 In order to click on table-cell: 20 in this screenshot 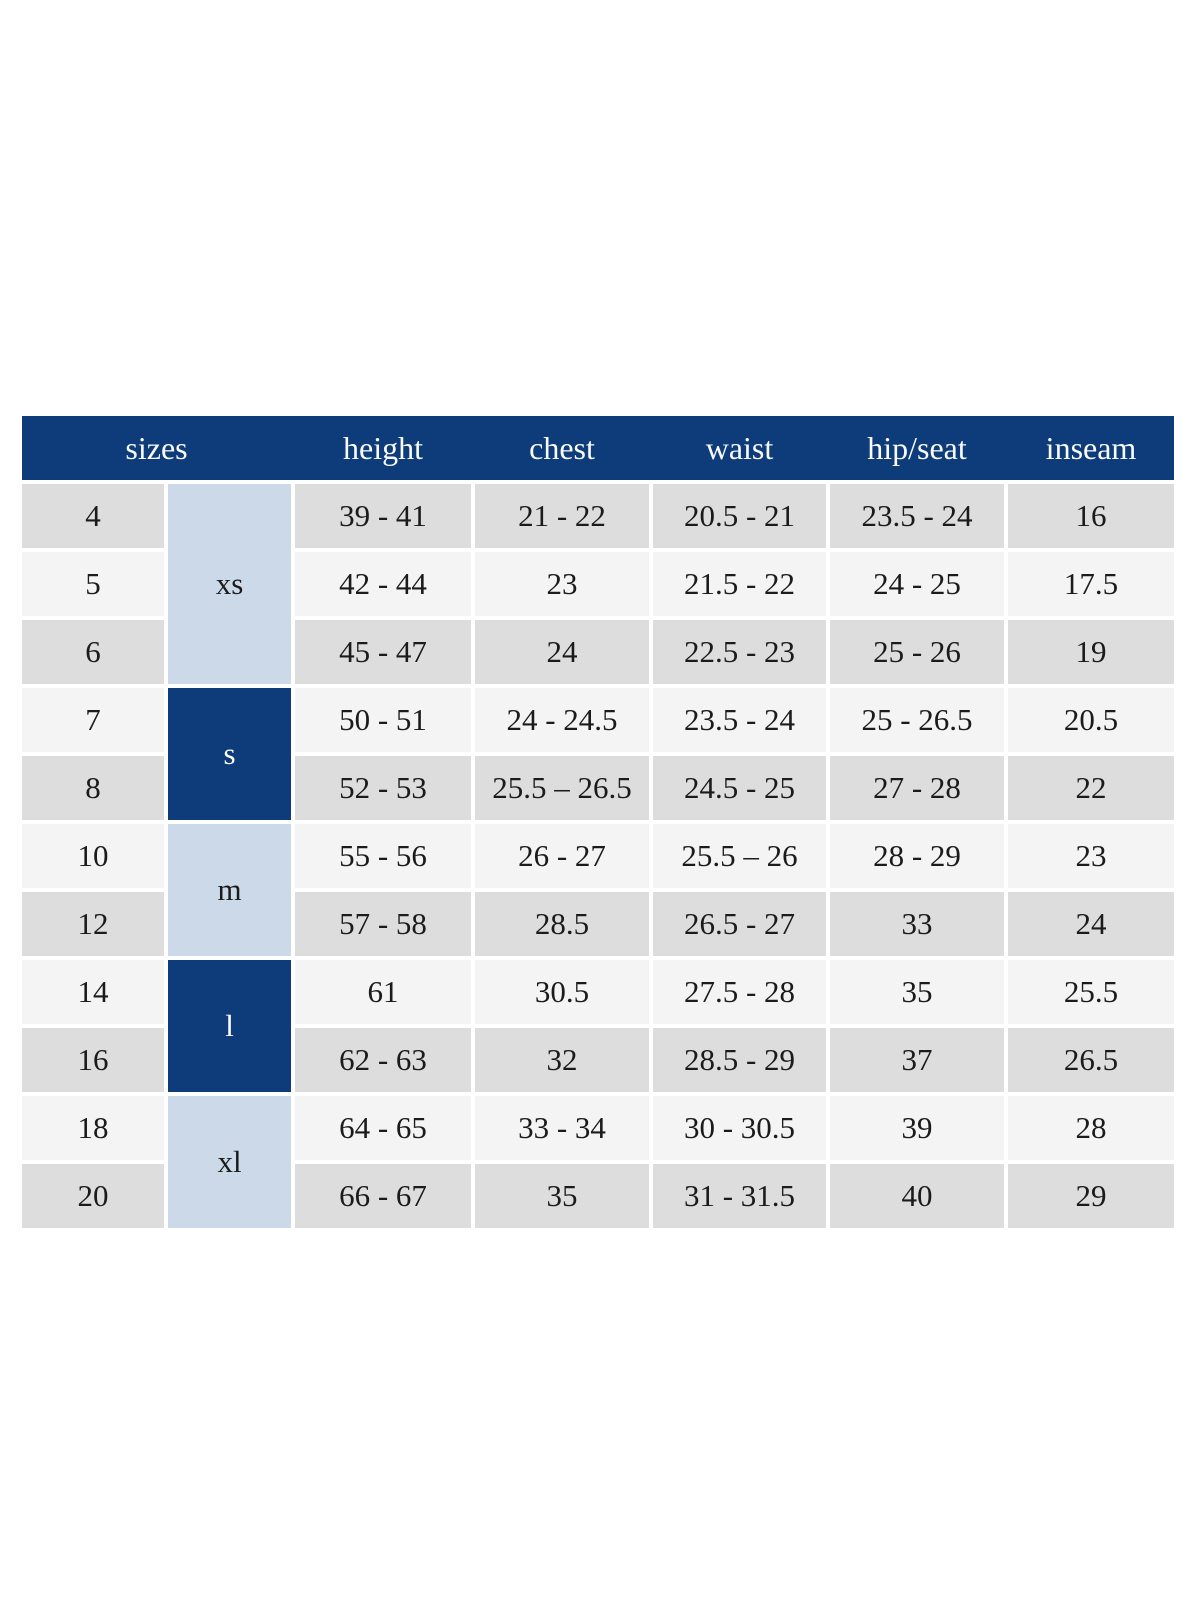, I will do `click(93, 1196)`.